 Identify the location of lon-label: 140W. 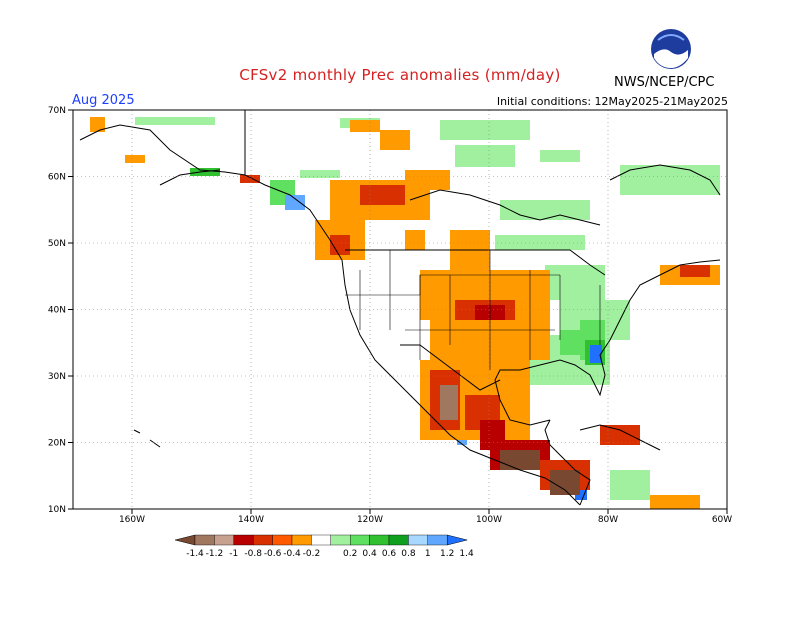
(251, 520).